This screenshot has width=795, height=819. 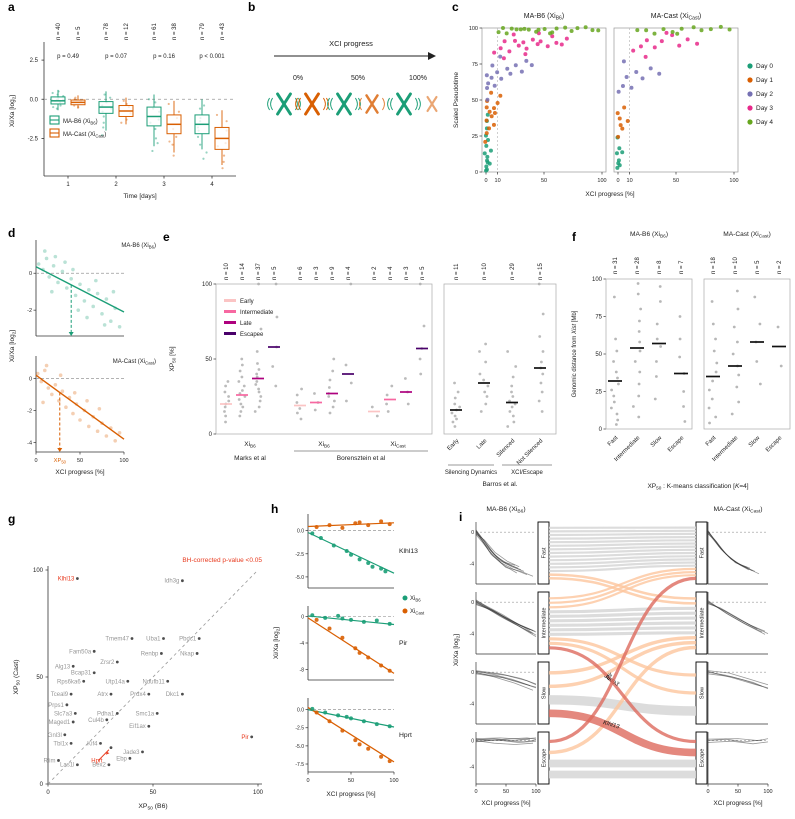 I want to click on svg-text: n = 6, so click(x=301, y=273).